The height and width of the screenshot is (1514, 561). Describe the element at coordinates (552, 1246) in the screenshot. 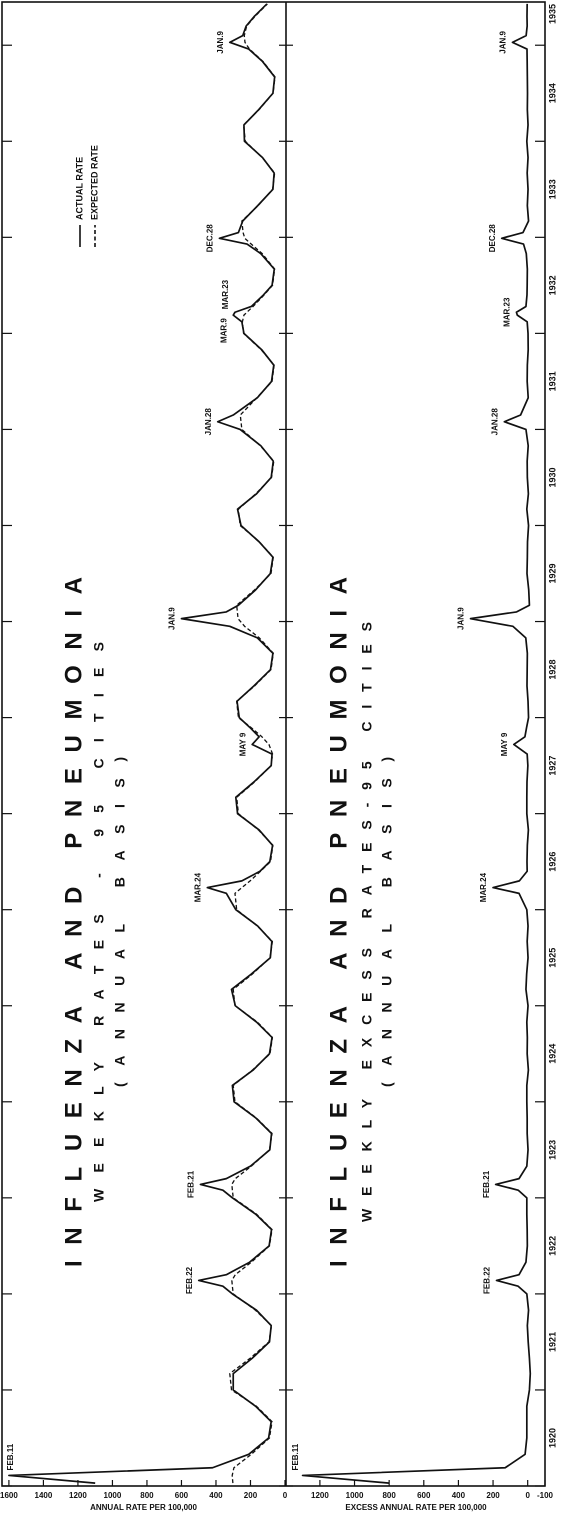

I see `x-tick-label: 1922` at that location.